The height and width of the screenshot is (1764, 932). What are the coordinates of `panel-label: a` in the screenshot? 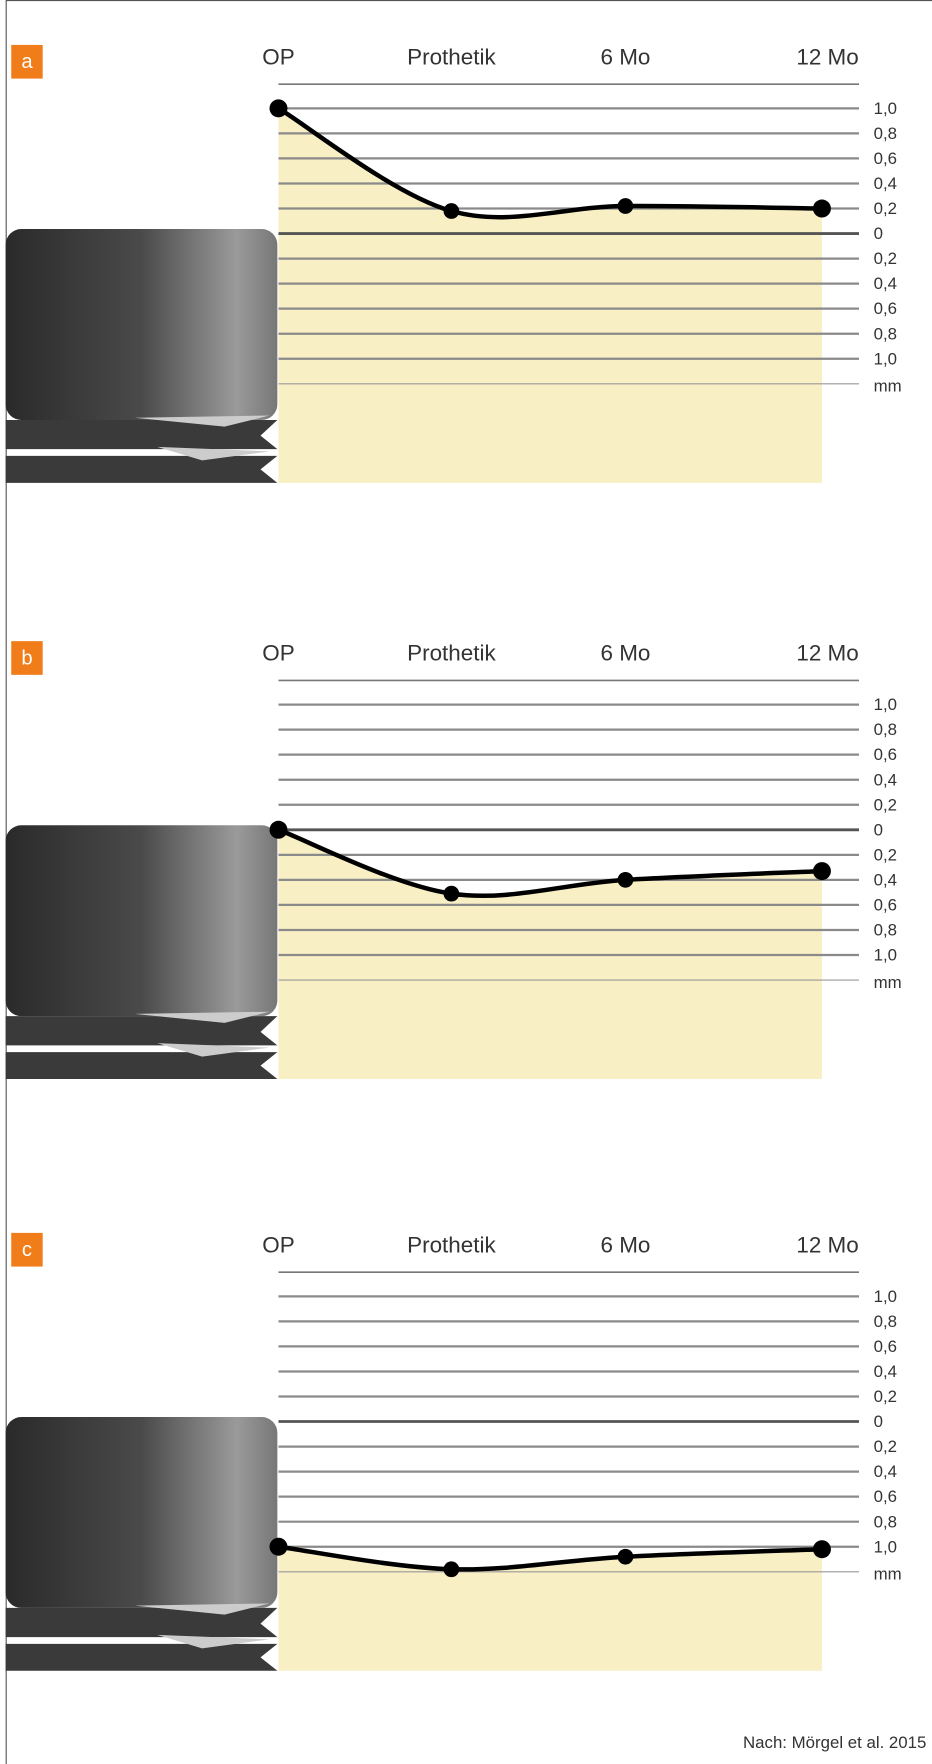 It's located at (27, 62).